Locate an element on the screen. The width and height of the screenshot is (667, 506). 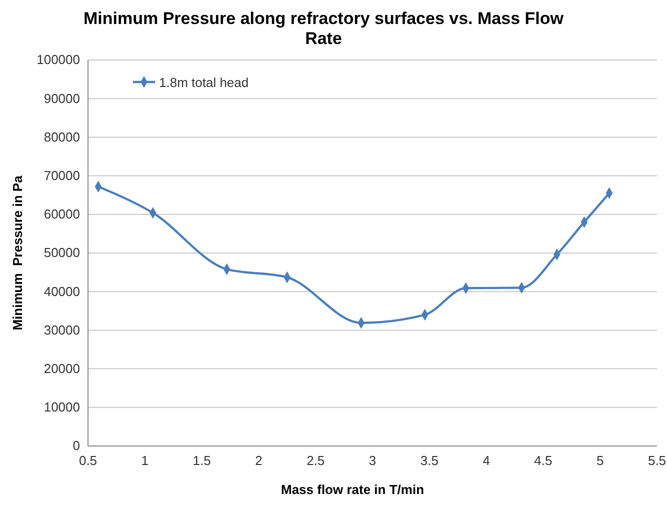
y-tick-label: 10000 is located at coordinates (62, 407).